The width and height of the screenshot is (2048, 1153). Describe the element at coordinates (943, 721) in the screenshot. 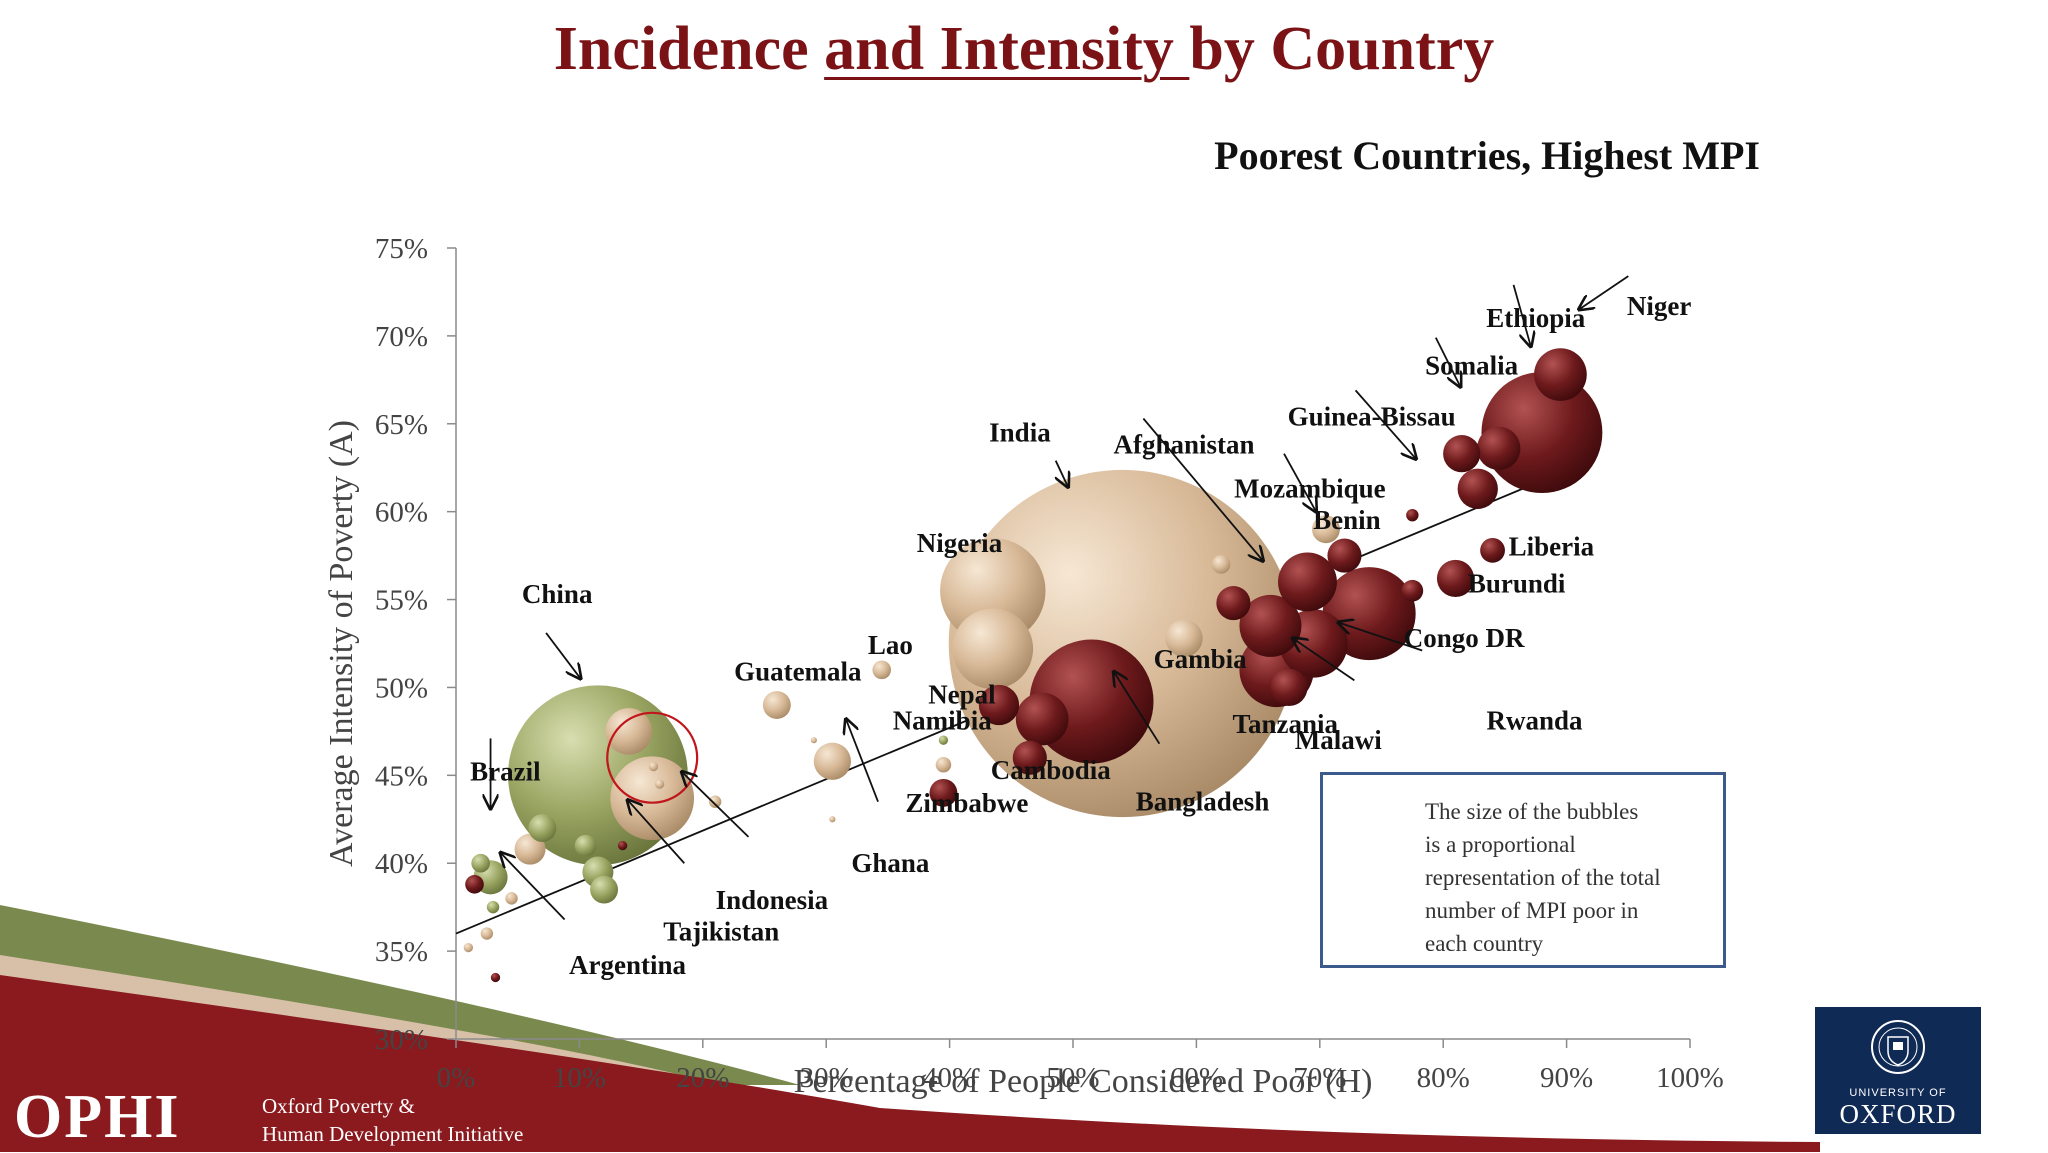

I see `country-label: Namibia` at that location.